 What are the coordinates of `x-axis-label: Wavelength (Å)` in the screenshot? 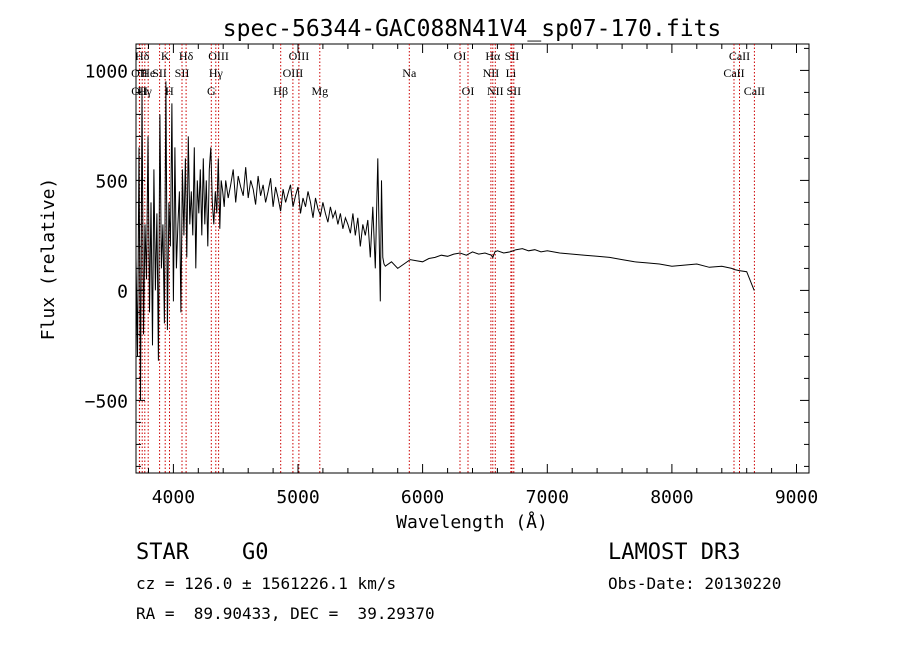 It's located at (472, 522).